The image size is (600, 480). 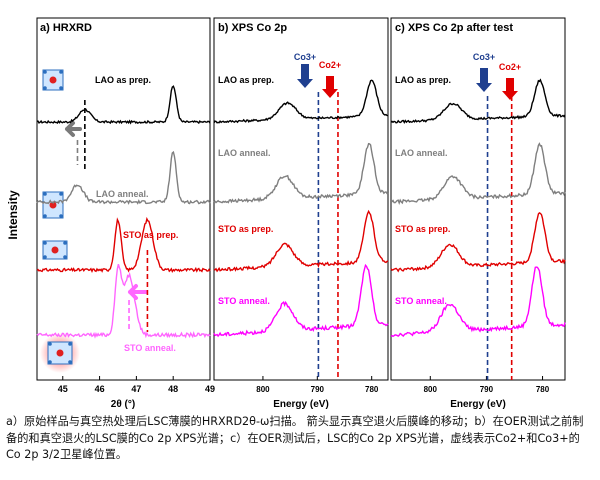 What do you see at coordinates (63, 389) in the screenshot?
I see `x-tick-label-a: 45` at bounding box center [63, 389].